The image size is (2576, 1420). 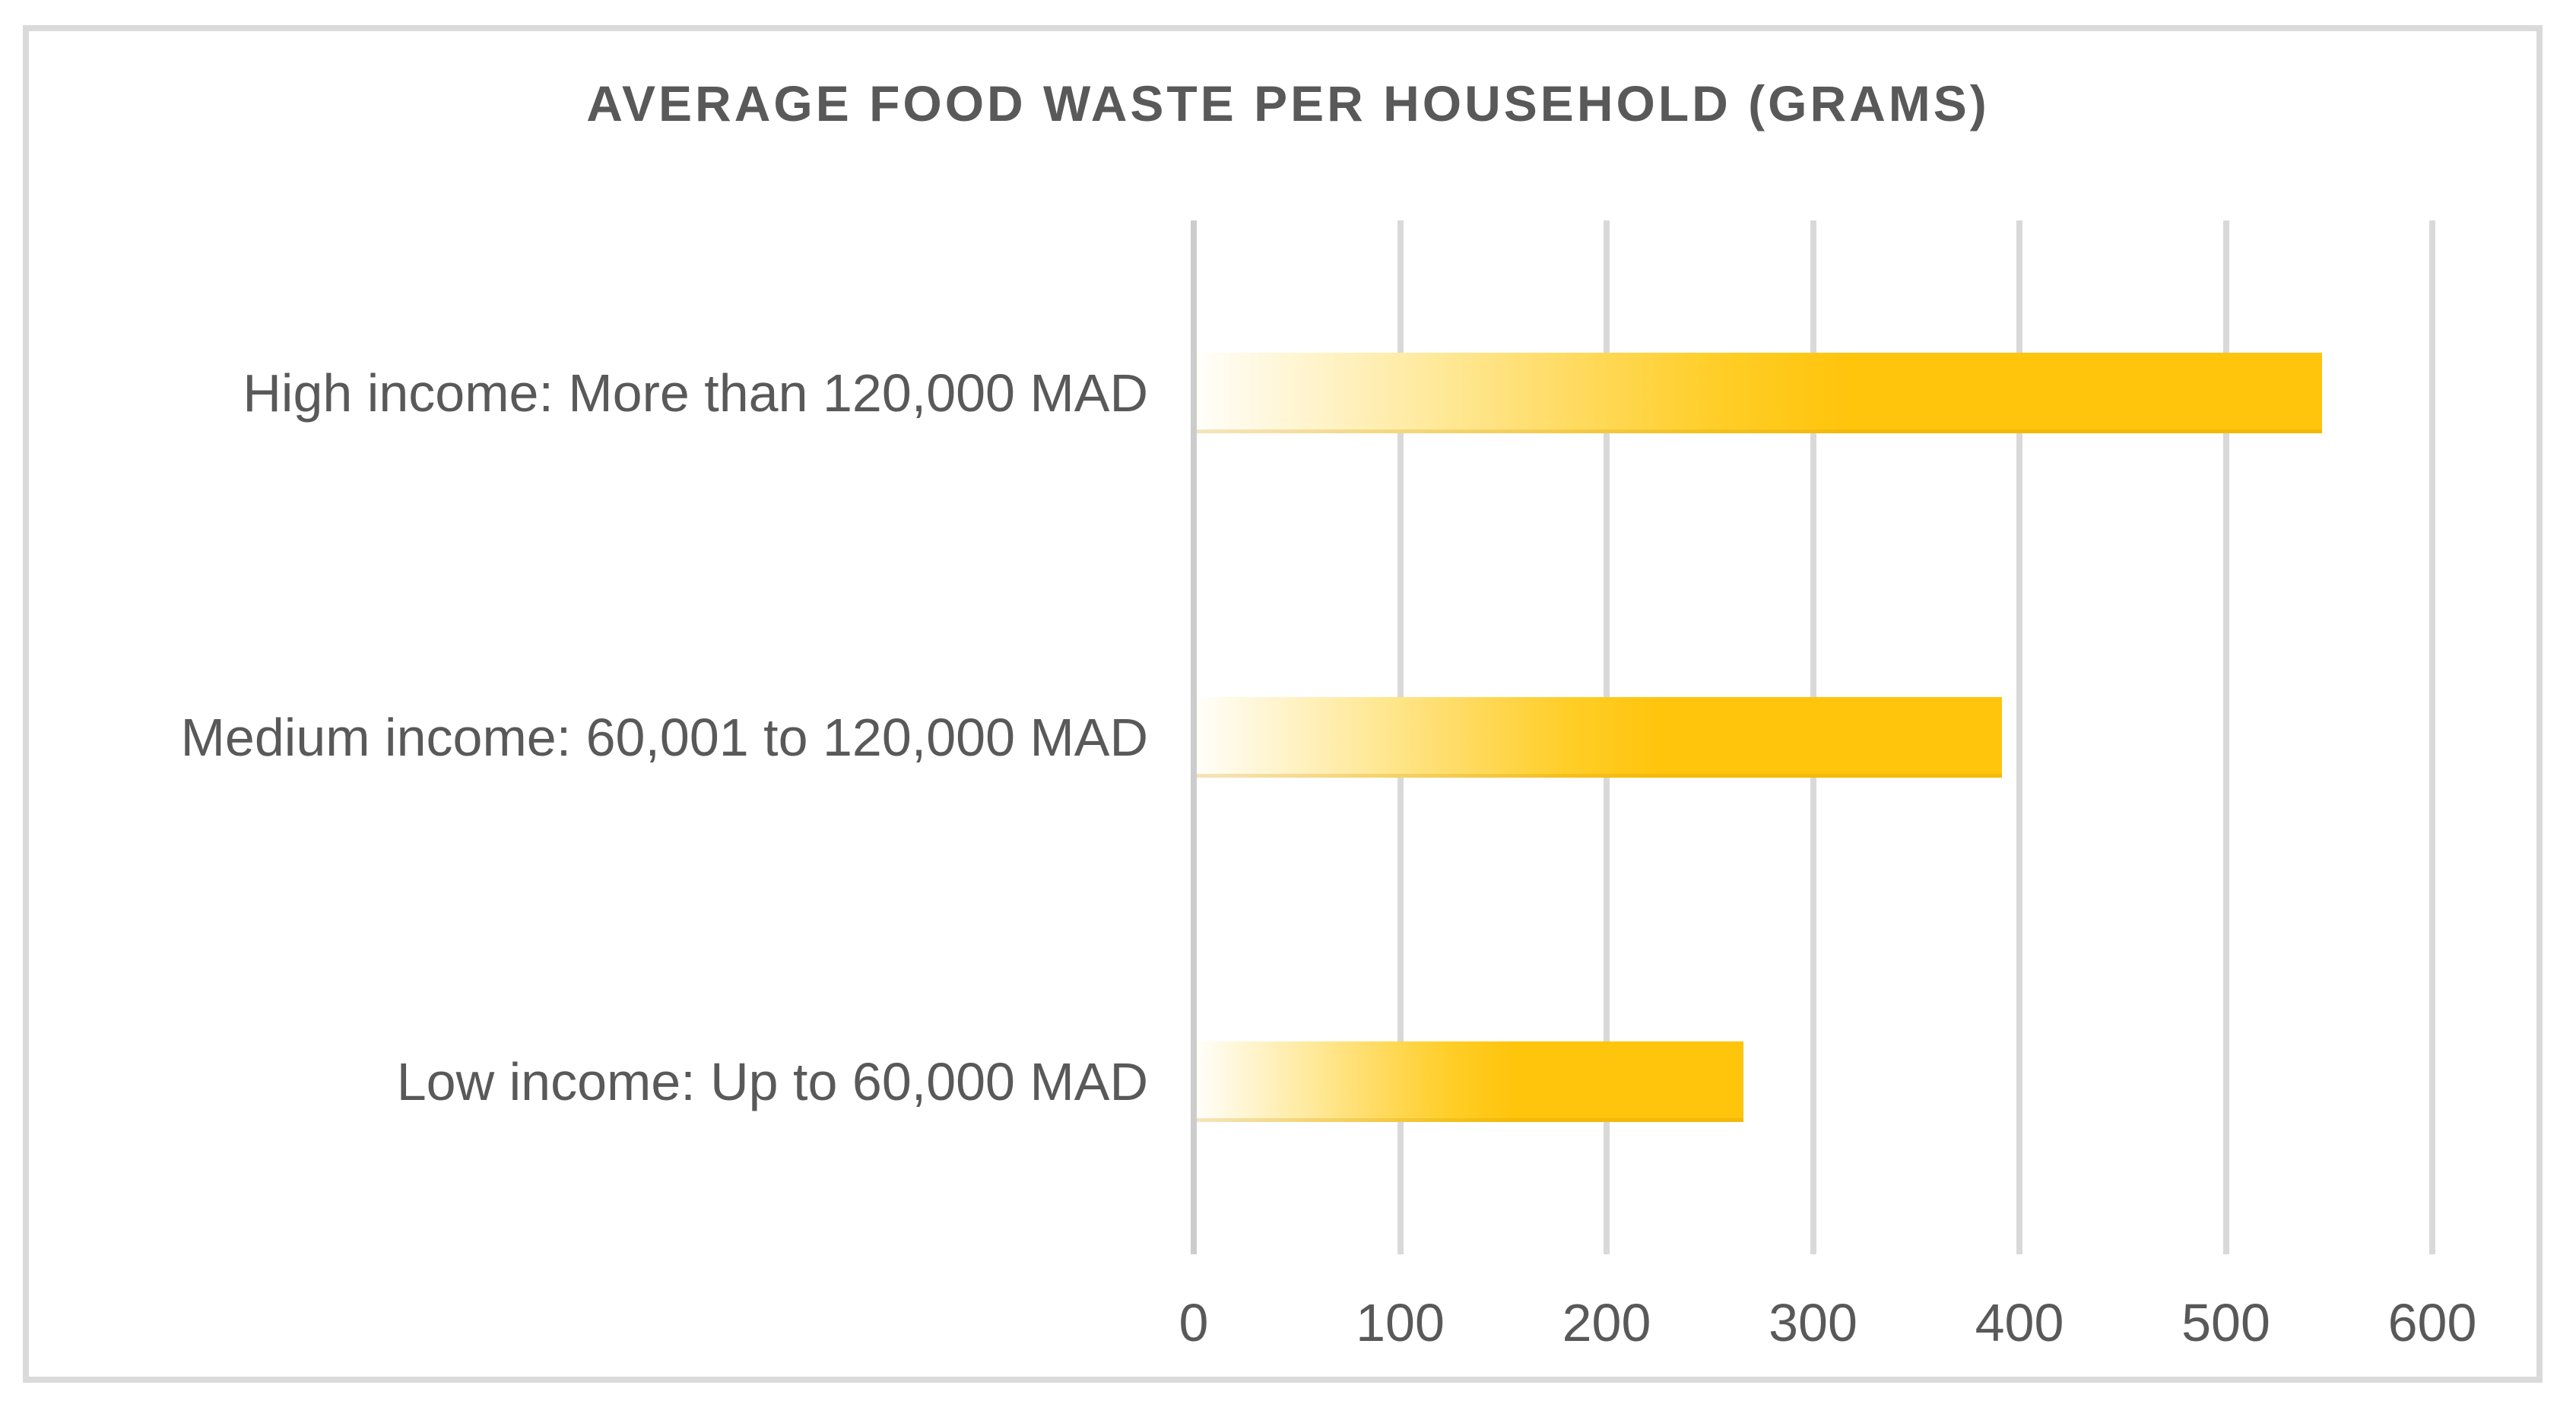 I want to click on category-label: High income: More than 120,000 MAD, so click(x=696, y=393).